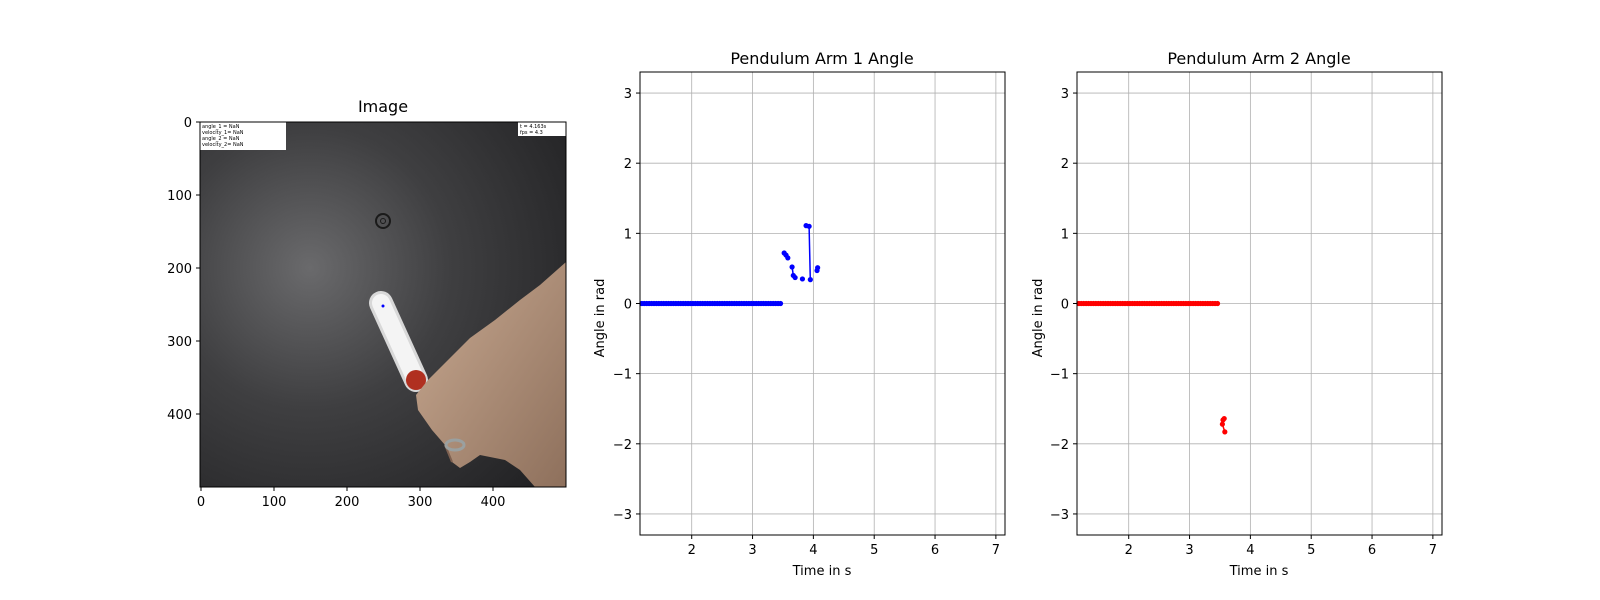 The width and height of the screenshot is (1600, 600). Describe the element at coordinates (420, 502) in the screenshot. I see `image-x-tick-label: 300` at that location.